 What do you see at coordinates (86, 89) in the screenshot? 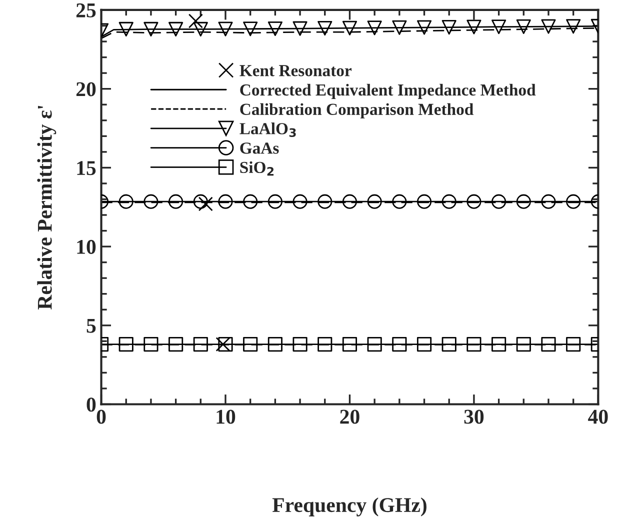
I see `y-tick-label: 20` at bounding box center [86, 89].